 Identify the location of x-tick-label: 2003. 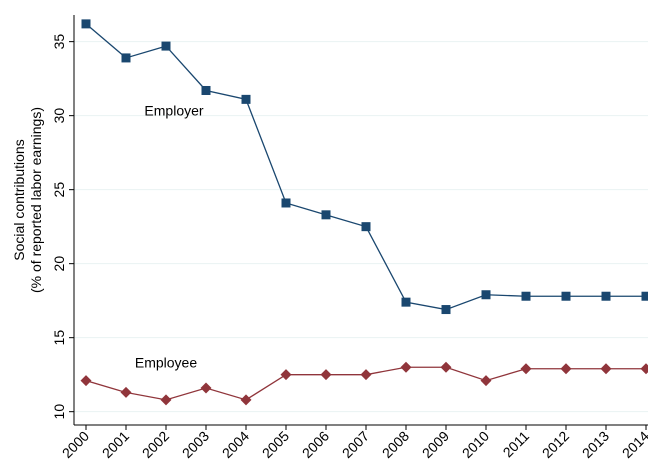
(195, 444).